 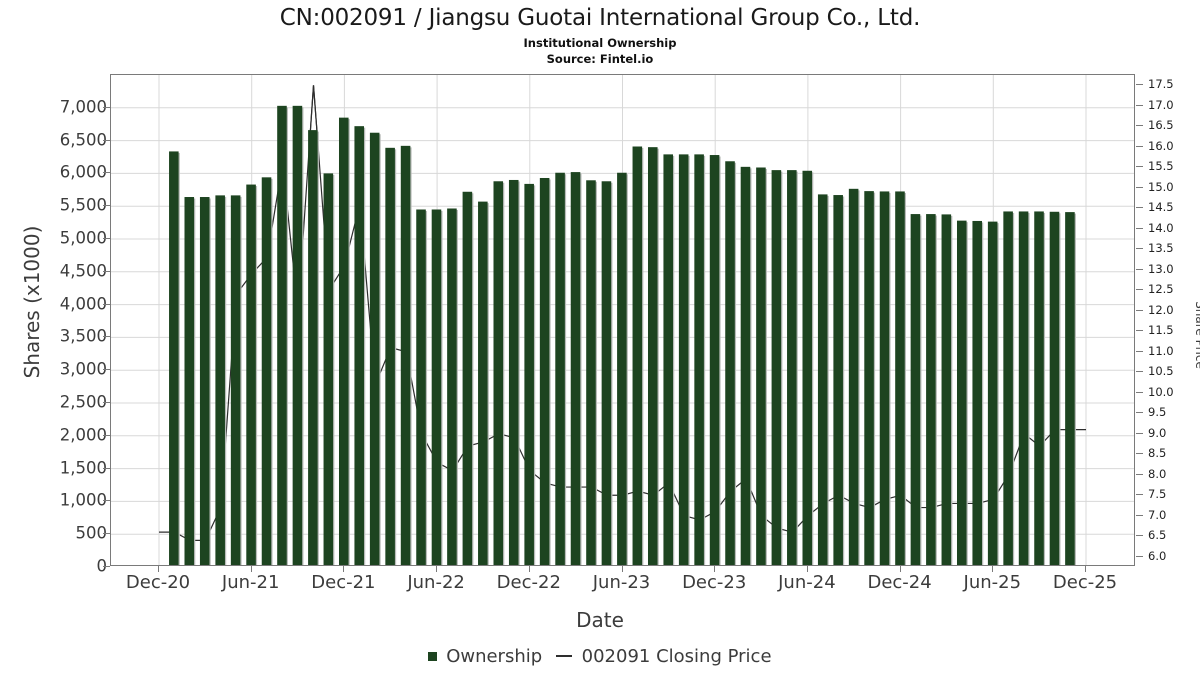 What do you see at coordinates (83, 435) in the screenshot?
I see `y-axis-left-tick-label: 2,000` at bounding box center [83, 435].